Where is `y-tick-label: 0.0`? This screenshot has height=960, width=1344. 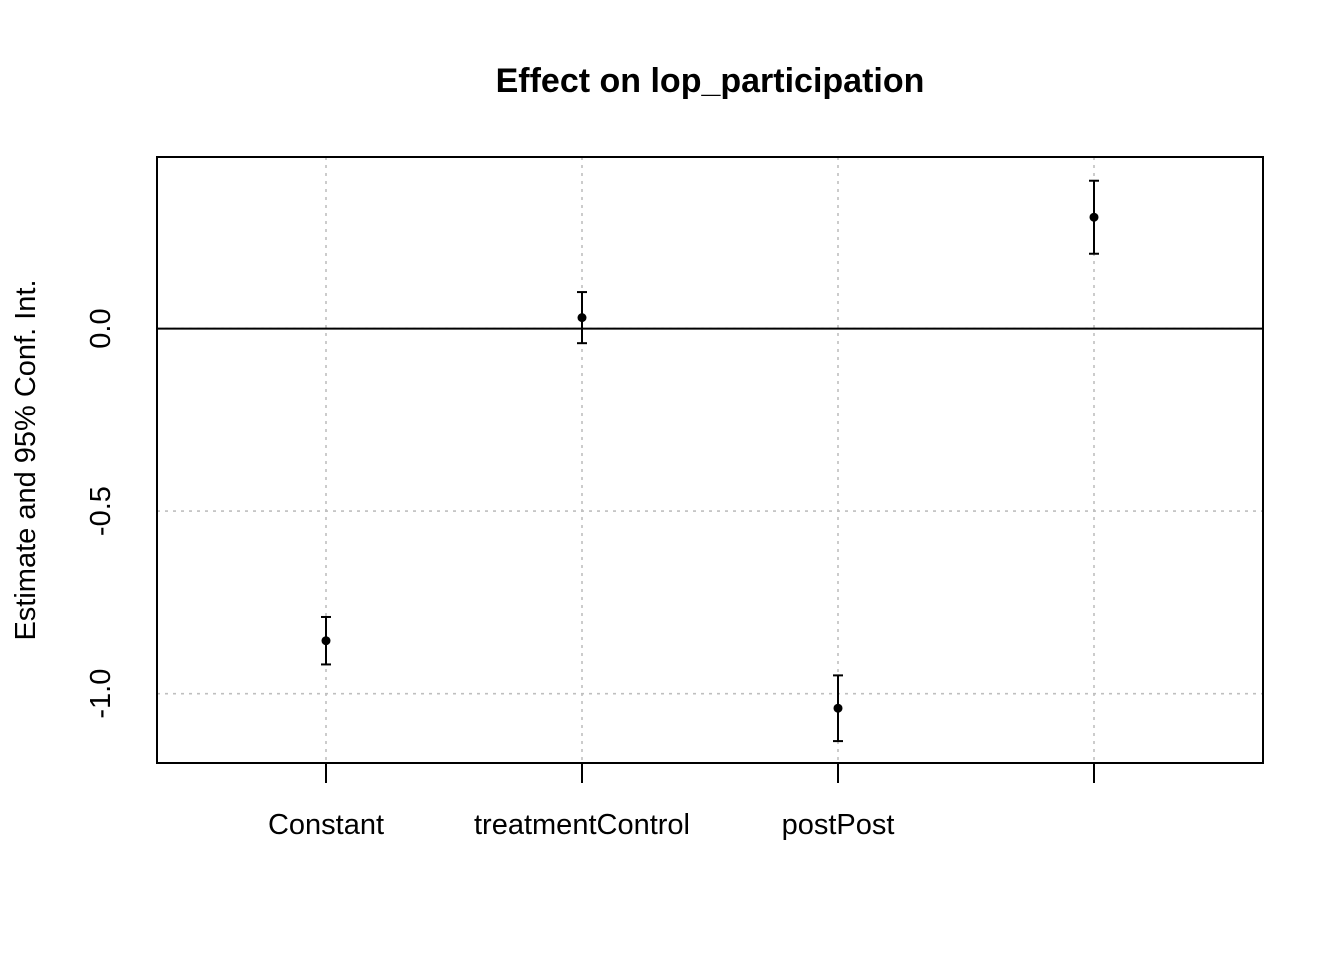
y-tick-label: 0.0 is located at coordinates (101, 328).